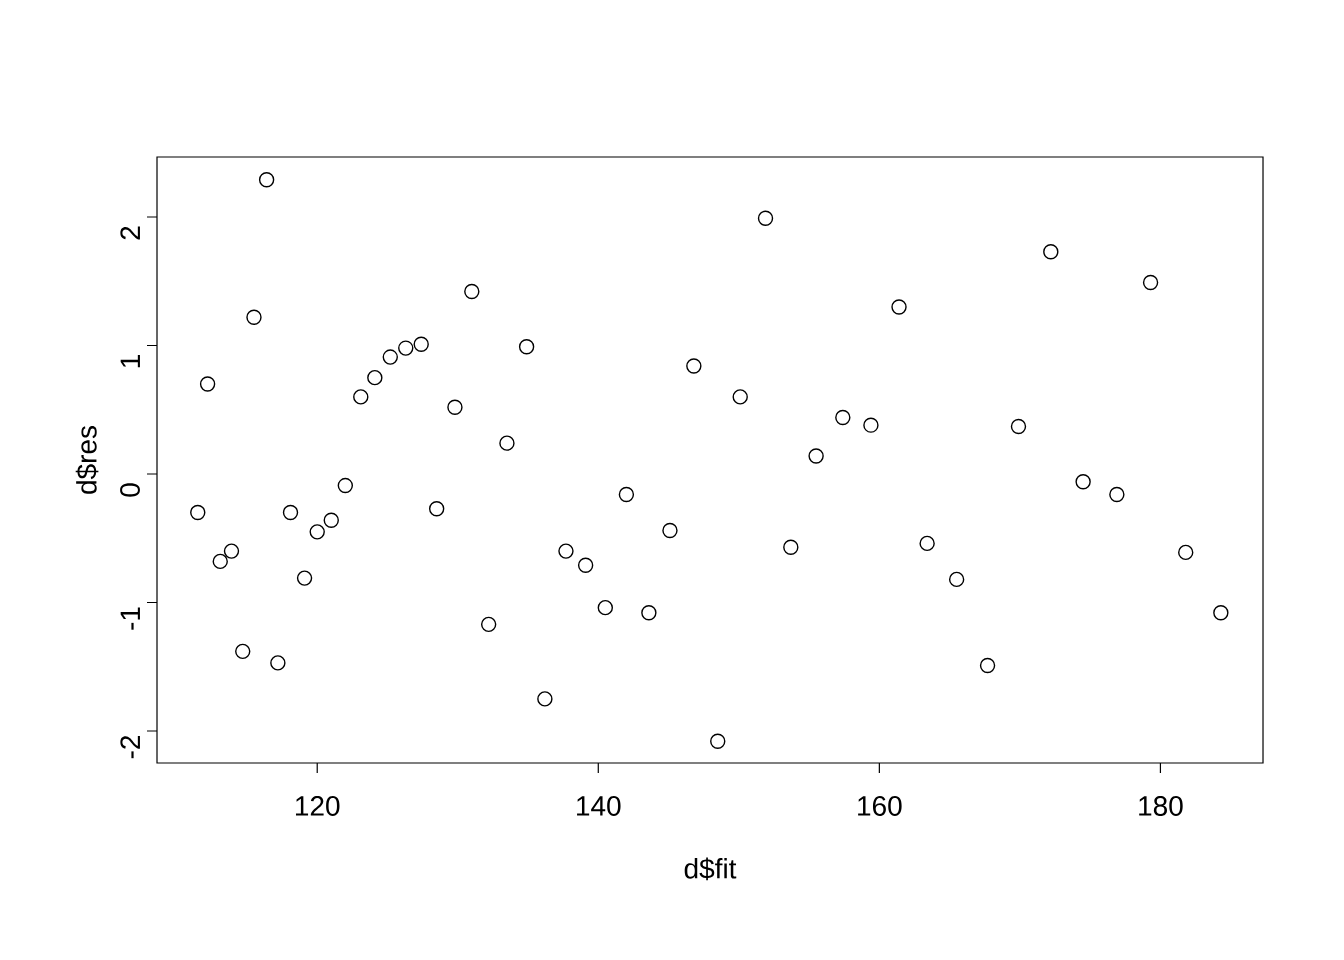  What do you see at coordinates (317, 806) in the screenshot?
I see `x-tick-label: 120` at bounding box center [317, 806].